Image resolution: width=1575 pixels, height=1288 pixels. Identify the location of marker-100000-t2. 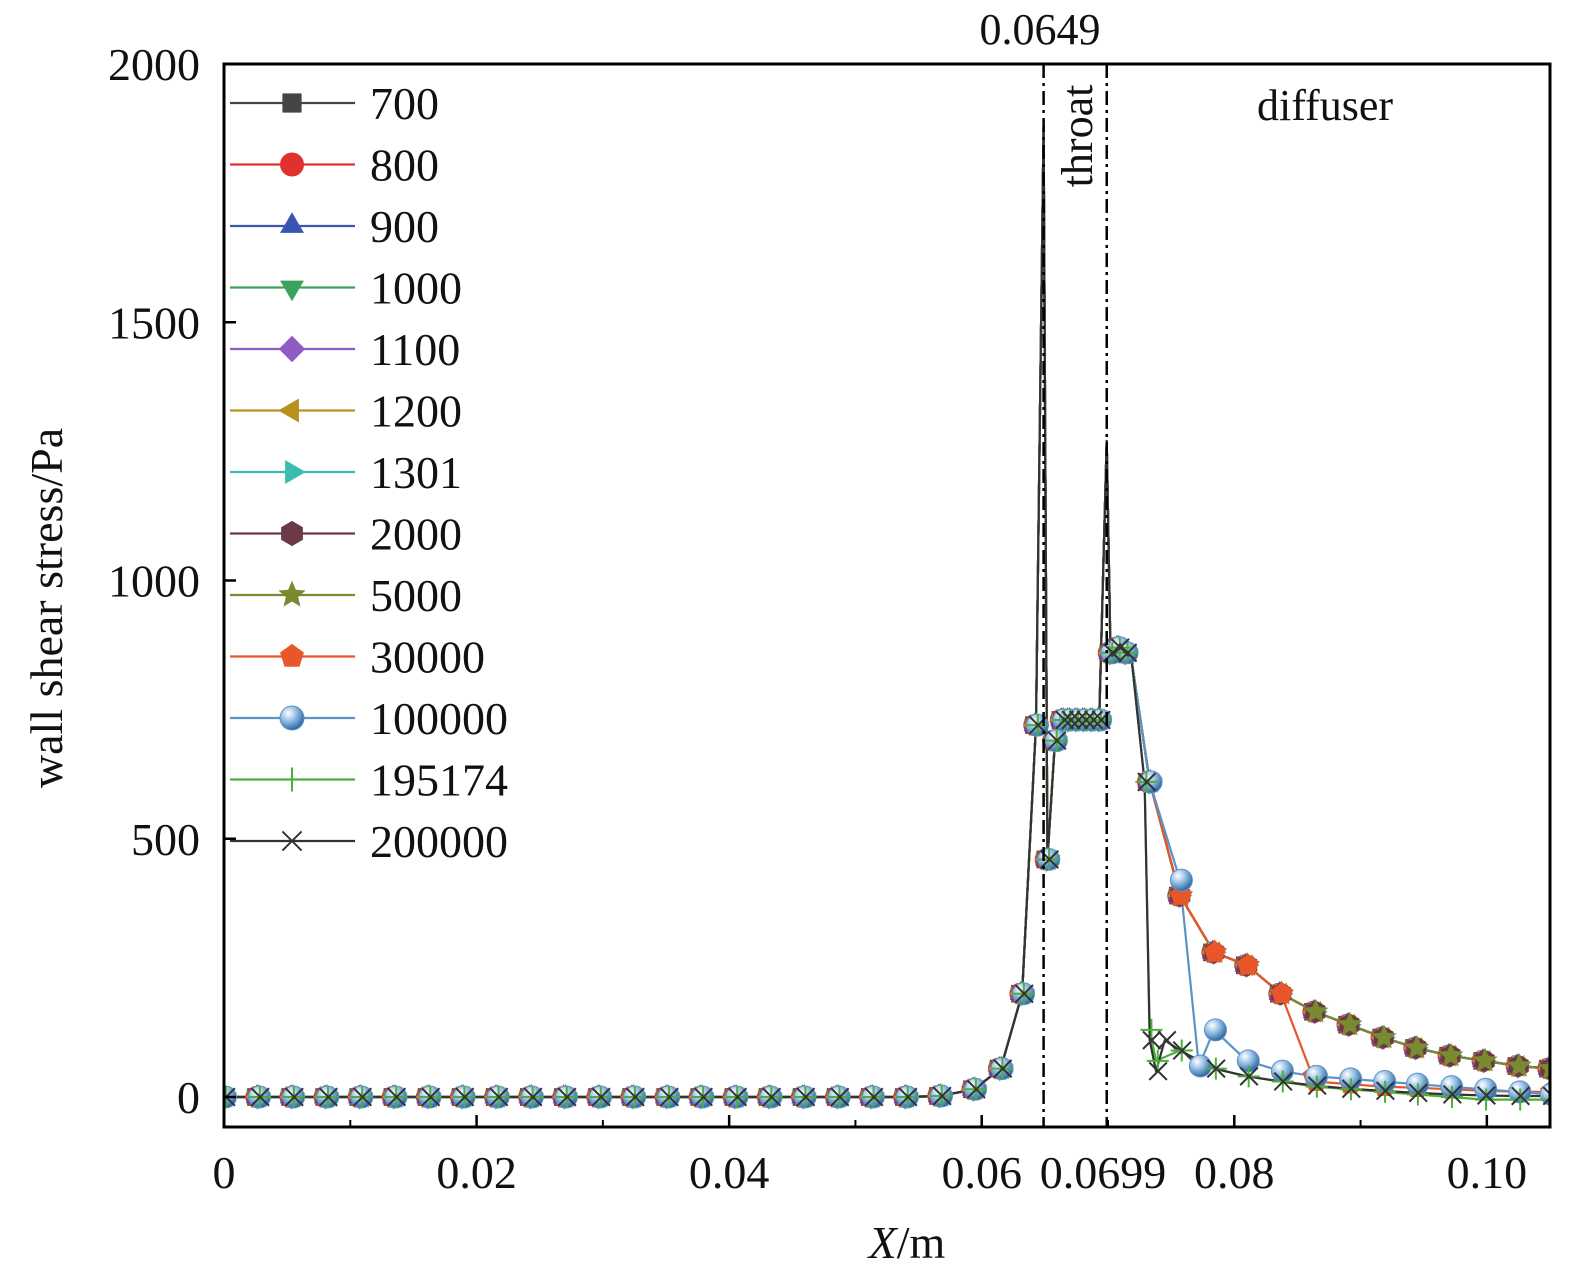
(1200, 1066).